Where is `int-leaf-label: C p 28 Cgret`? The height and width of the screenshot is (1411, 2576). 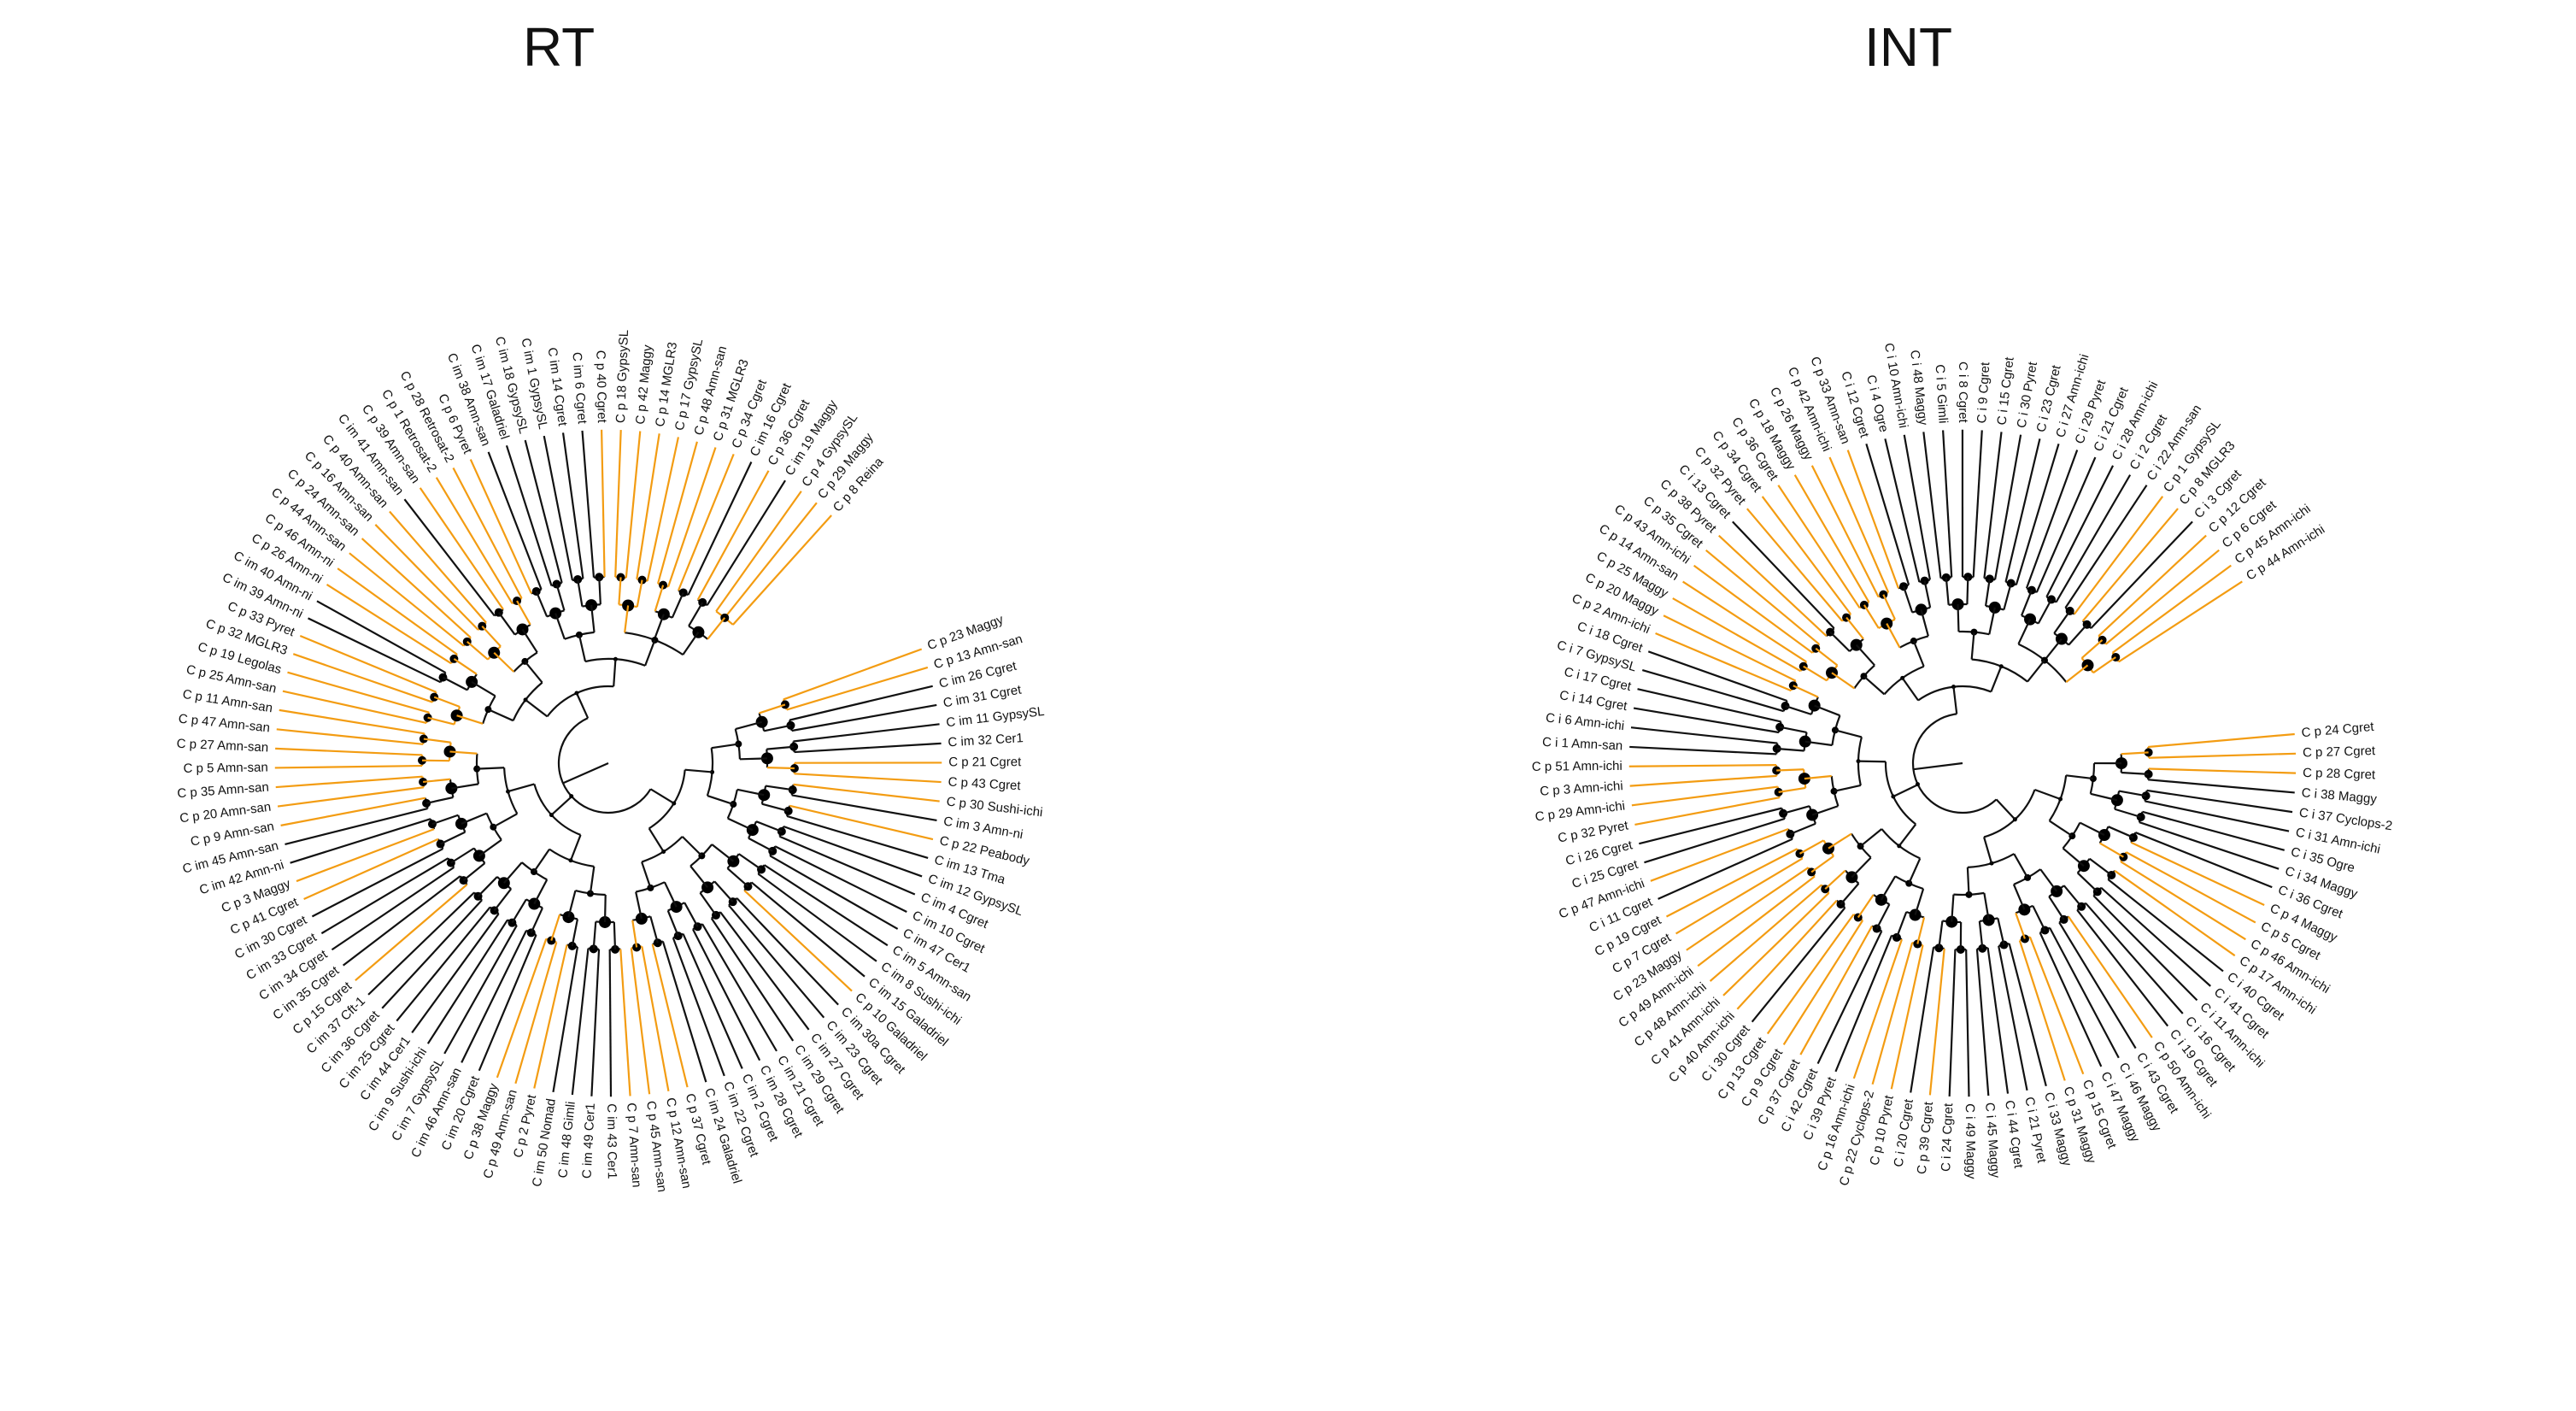
int-leaf-label: C p 28 Cgret is located at coordinates (2339, 774).